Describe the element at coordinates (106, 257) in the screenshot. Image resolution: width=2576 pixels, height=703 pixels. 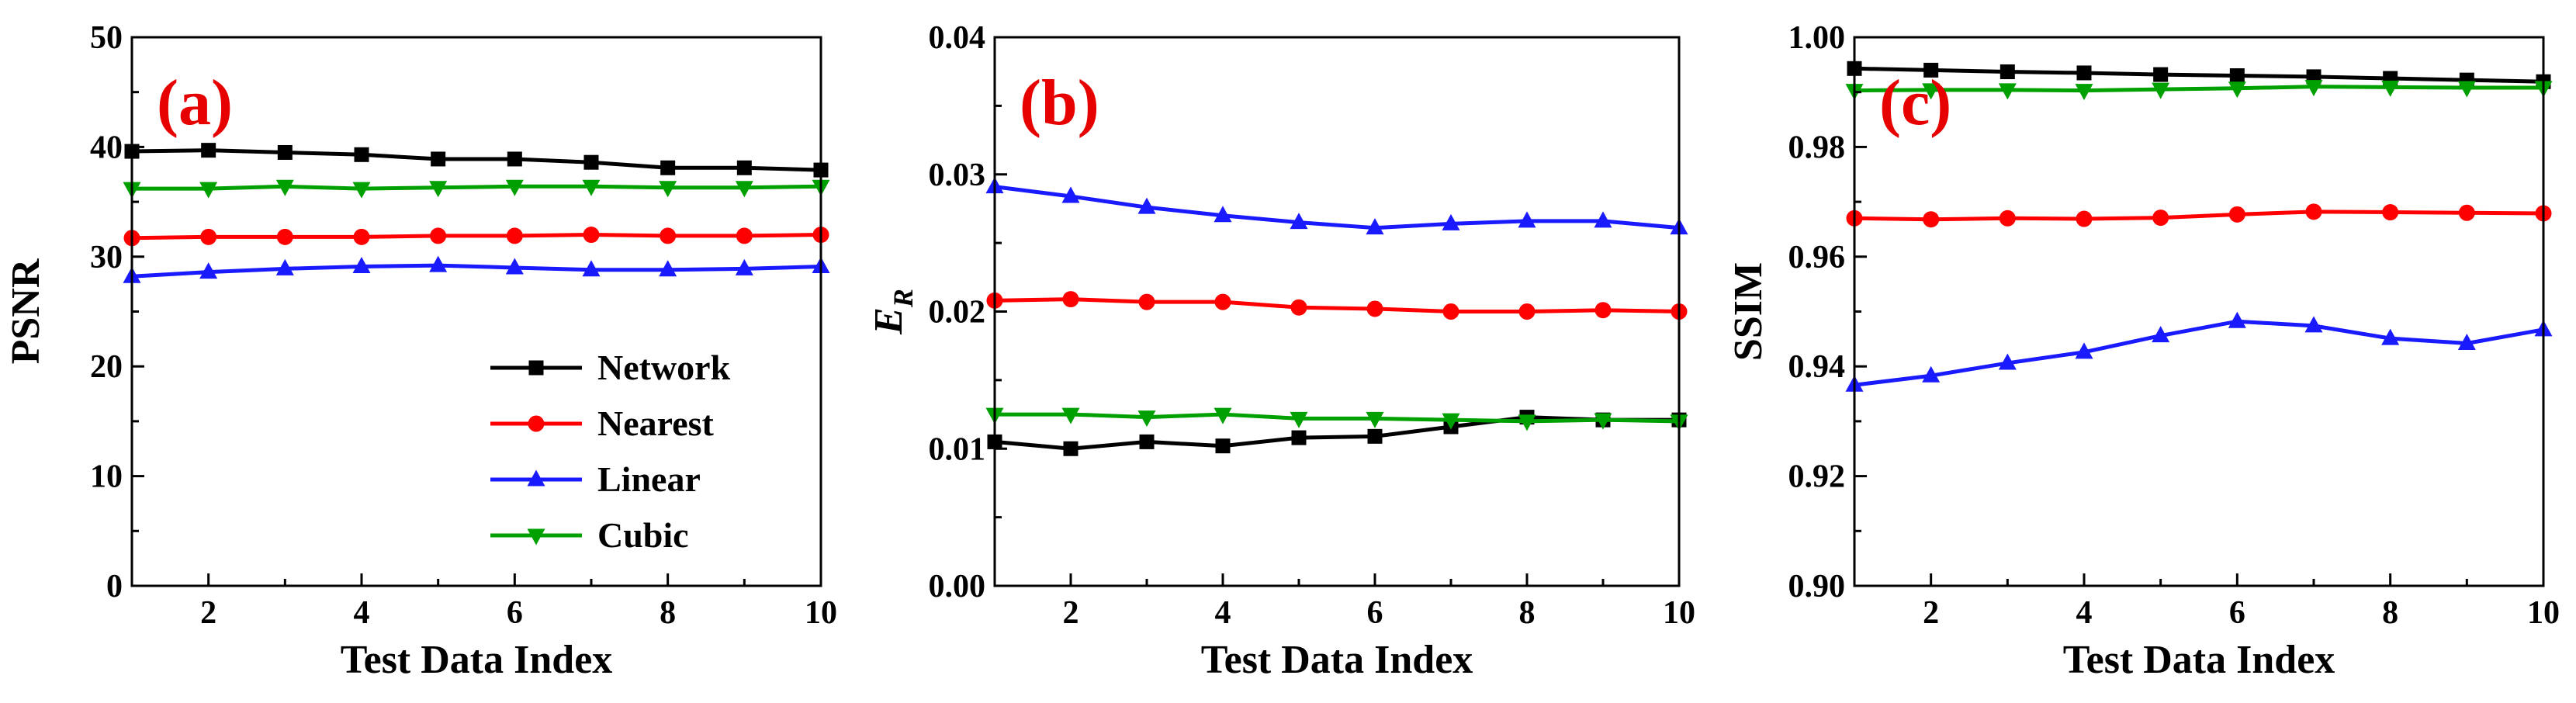
I see `y-tick-label: 30` at that location.